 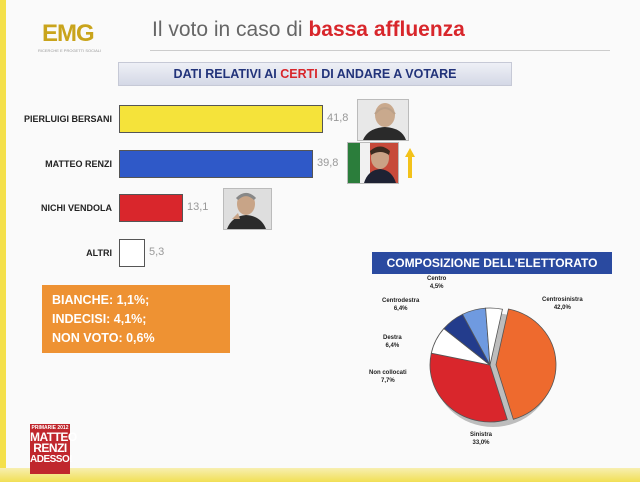 What do you see at coordinates (562, 308) in the screenshot?
I see `pie-slice-value: 42,0%` at bounding box center [562, 308].